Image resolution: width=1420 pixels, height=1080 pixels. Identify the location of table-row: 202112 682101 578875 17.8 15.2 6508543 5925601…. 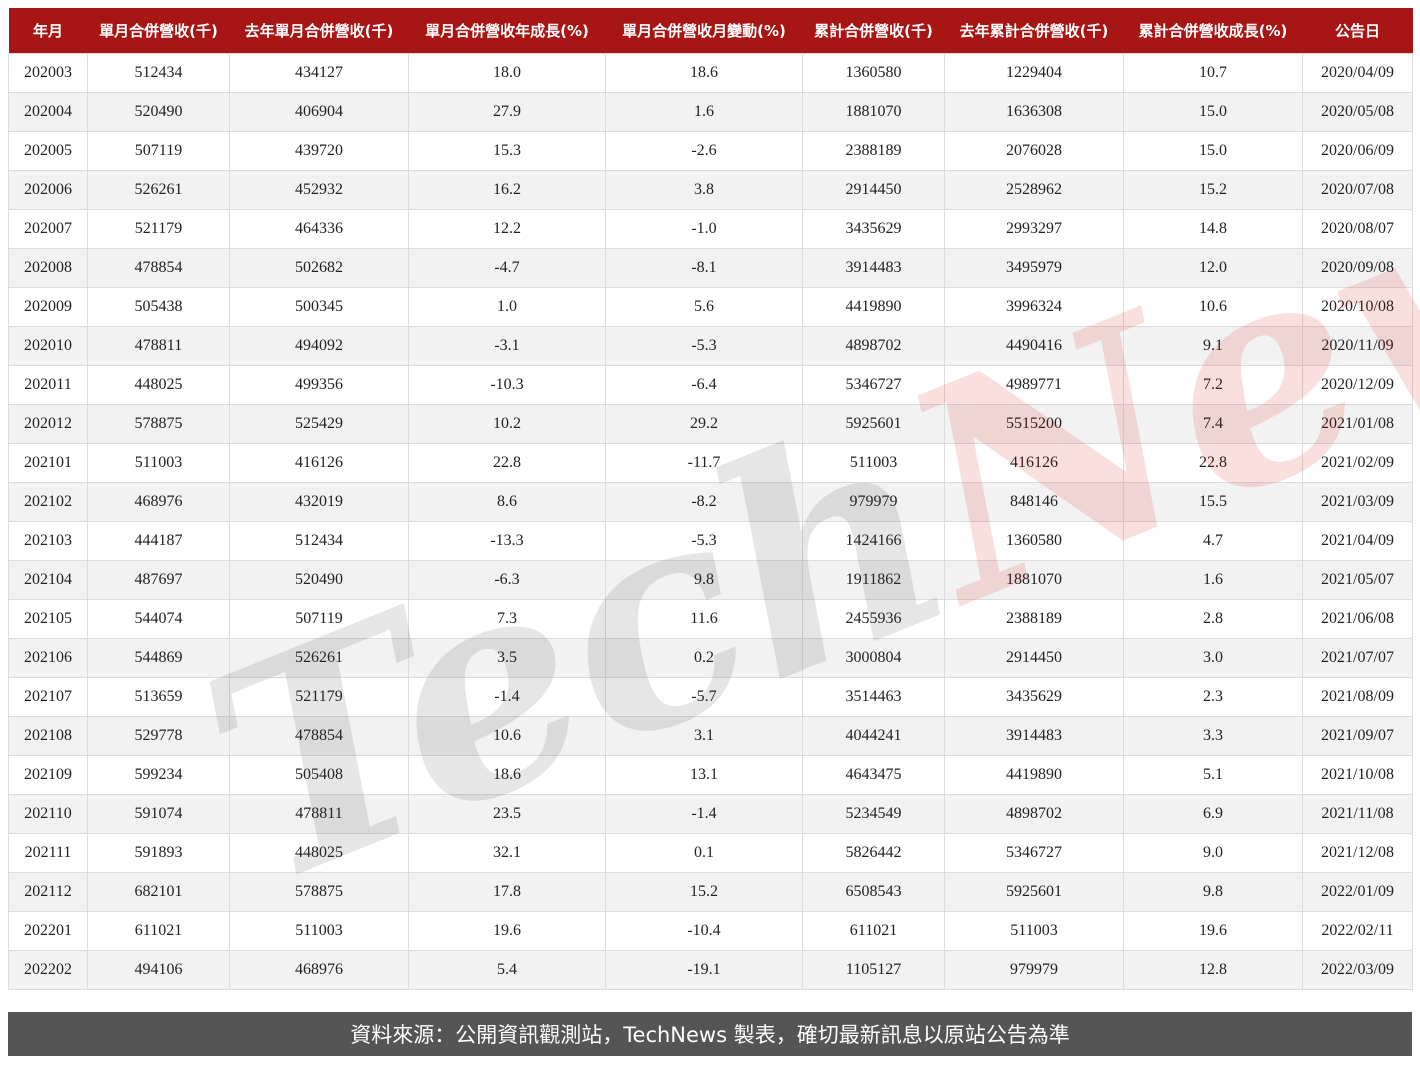
(710, 892).